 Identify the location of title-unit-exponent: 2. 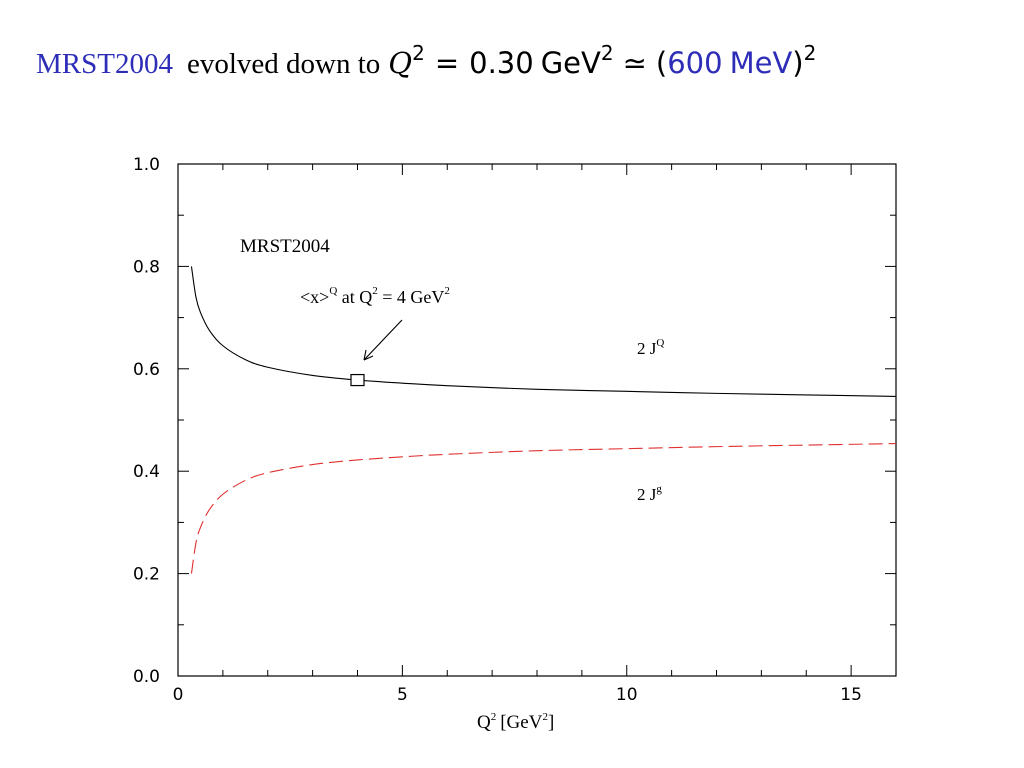
(607, 53).